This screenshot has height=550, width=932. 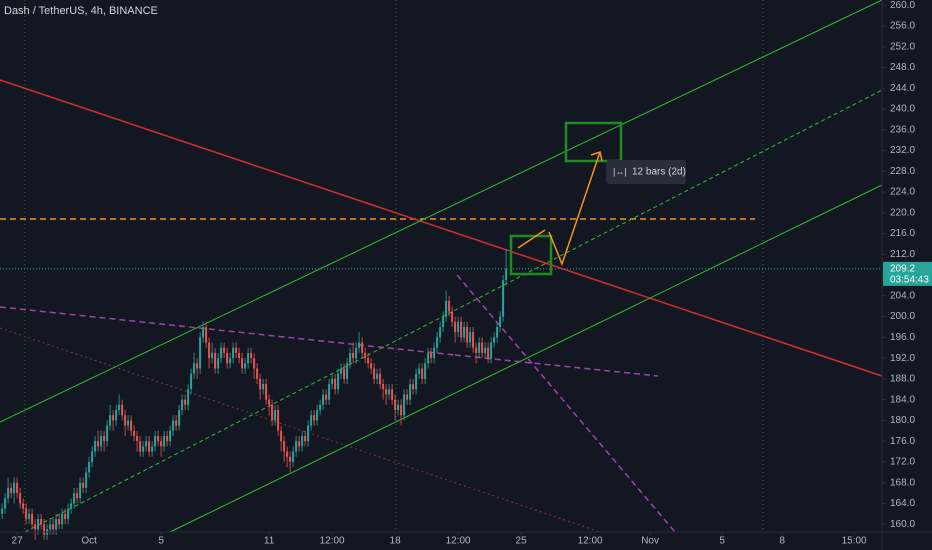 I want to click on countdown-label: 03:54:43, so click(x=909, y=279).